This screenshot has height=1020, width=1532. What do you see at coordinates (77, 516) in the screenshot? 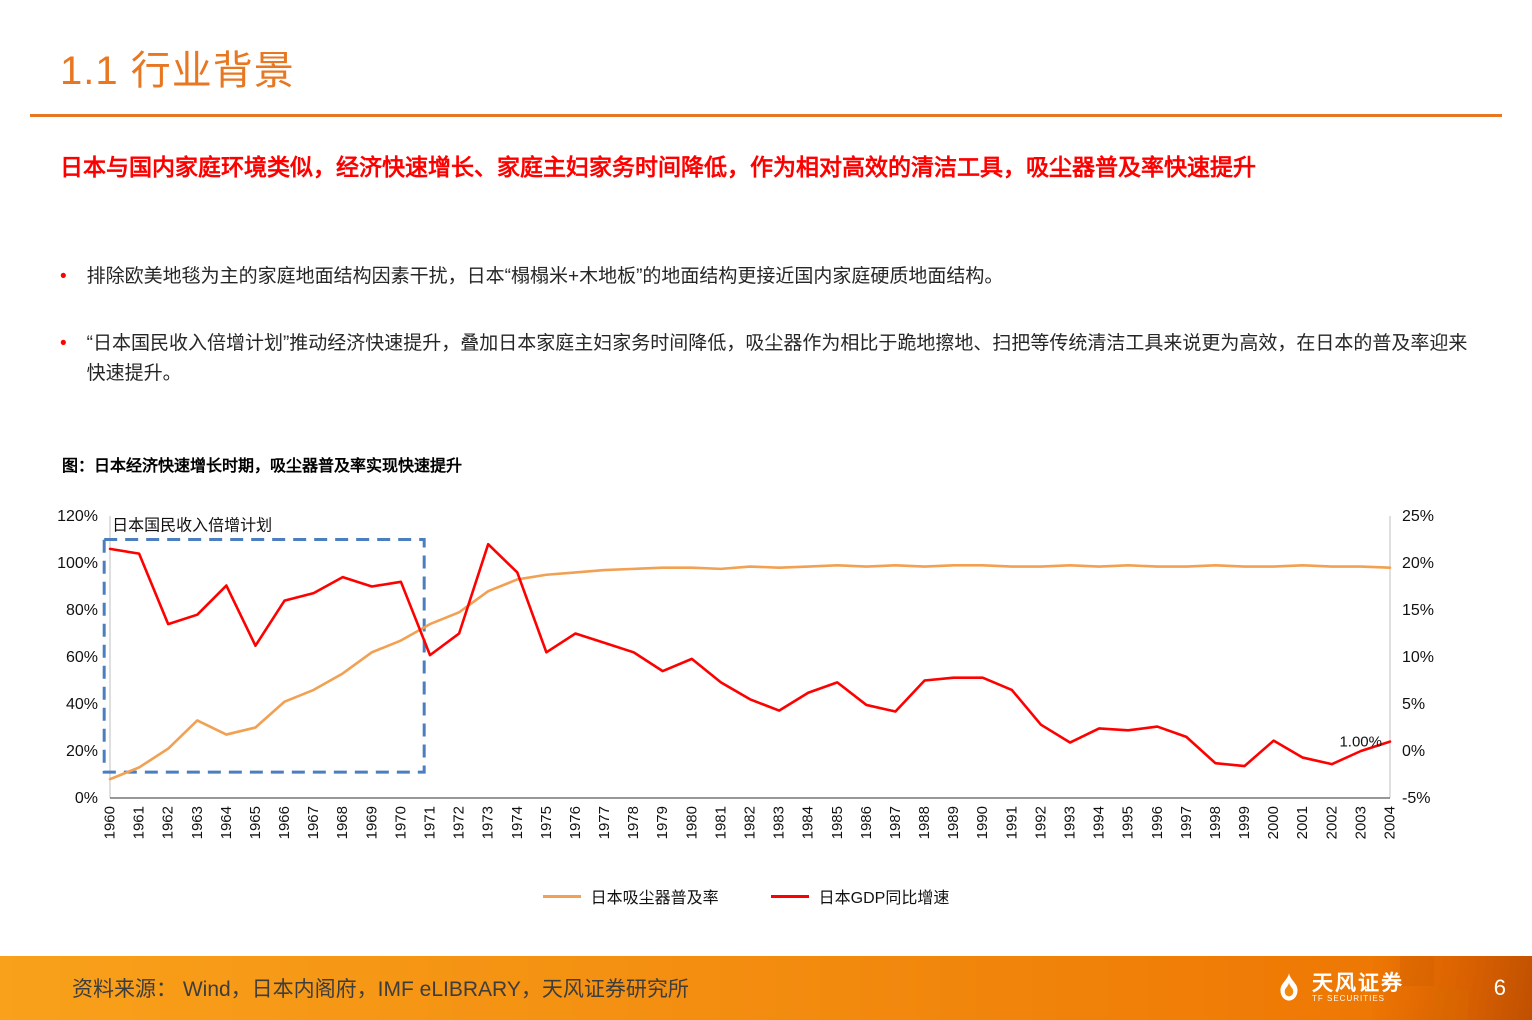
I see `svg-text: 120%` at bounding box center [77, 516].